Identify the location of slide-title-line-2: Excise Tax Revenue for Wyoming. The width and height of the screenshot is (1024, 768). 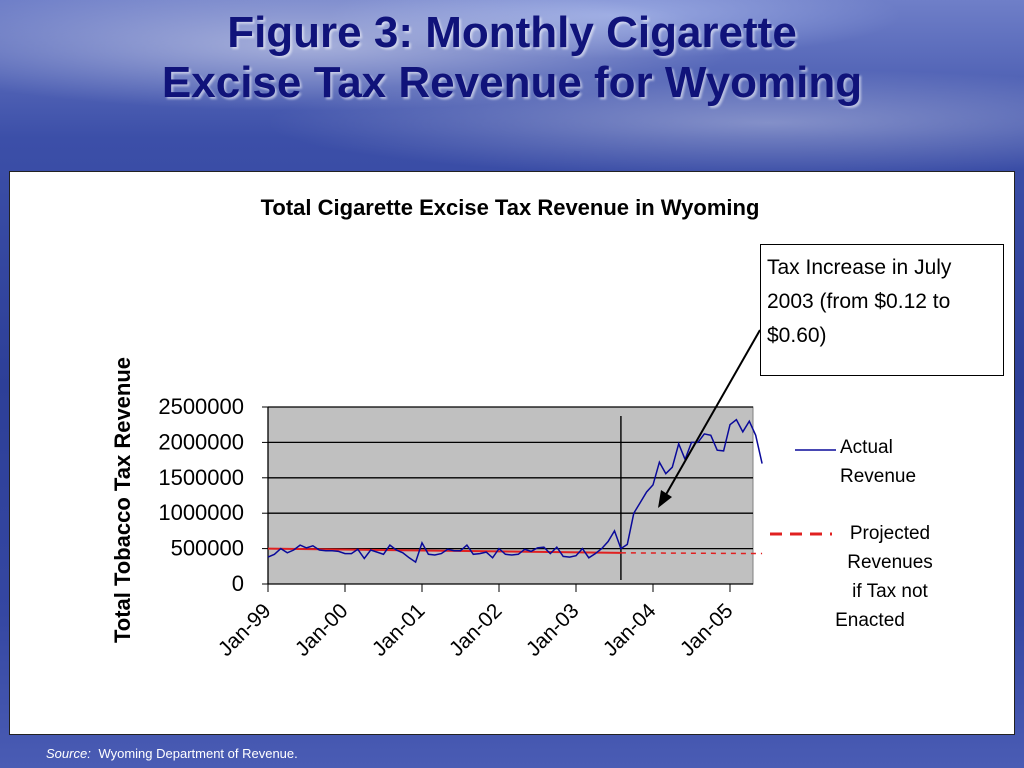
(512, 82).